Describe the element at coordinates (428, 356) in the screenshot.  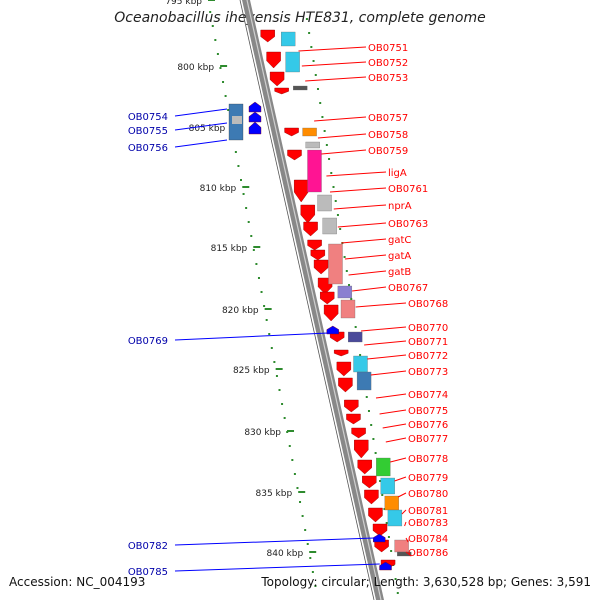
I see `forward-gene-label: OB0772` at that location.